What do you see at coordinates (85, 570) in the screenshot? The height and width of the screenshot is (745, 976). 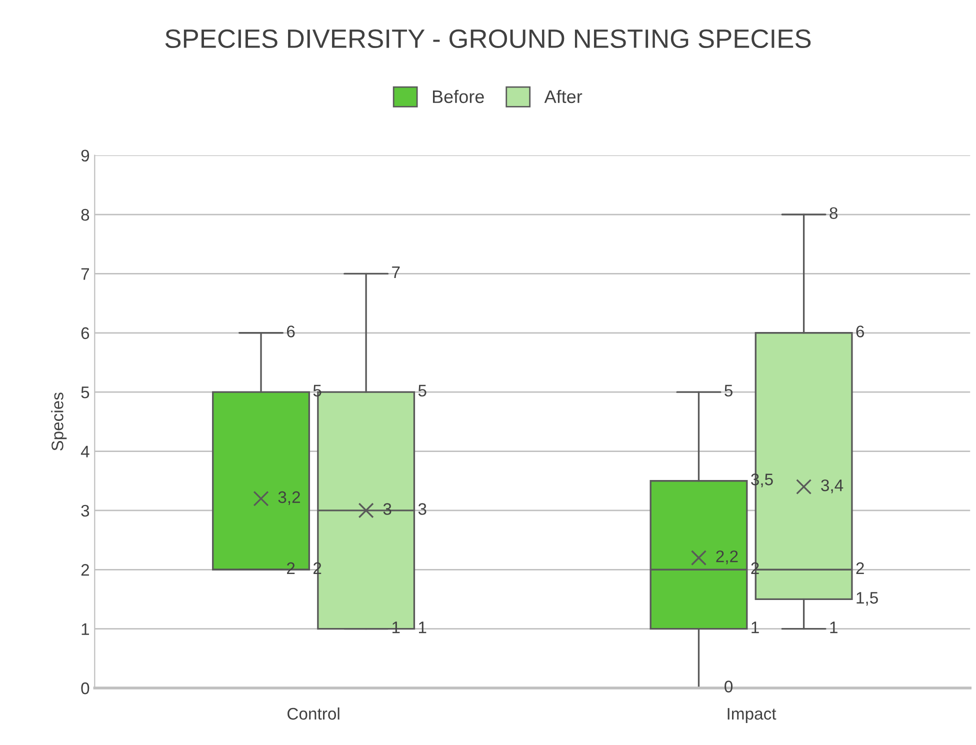 I see `y-tick-label: 2` at bounding box center [85, 570].